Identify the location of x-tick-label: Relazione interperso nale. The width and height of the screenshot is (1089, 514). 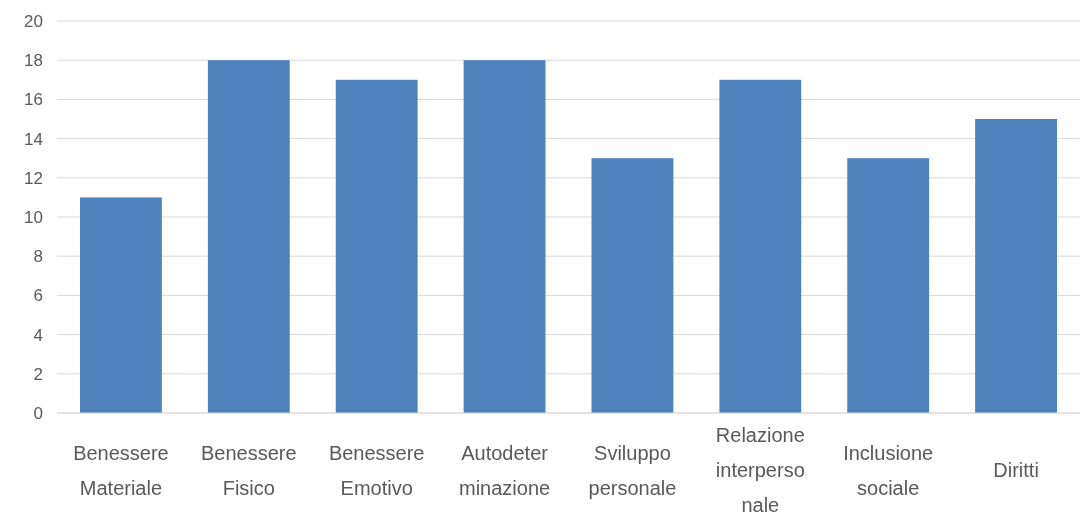
(760, 469).